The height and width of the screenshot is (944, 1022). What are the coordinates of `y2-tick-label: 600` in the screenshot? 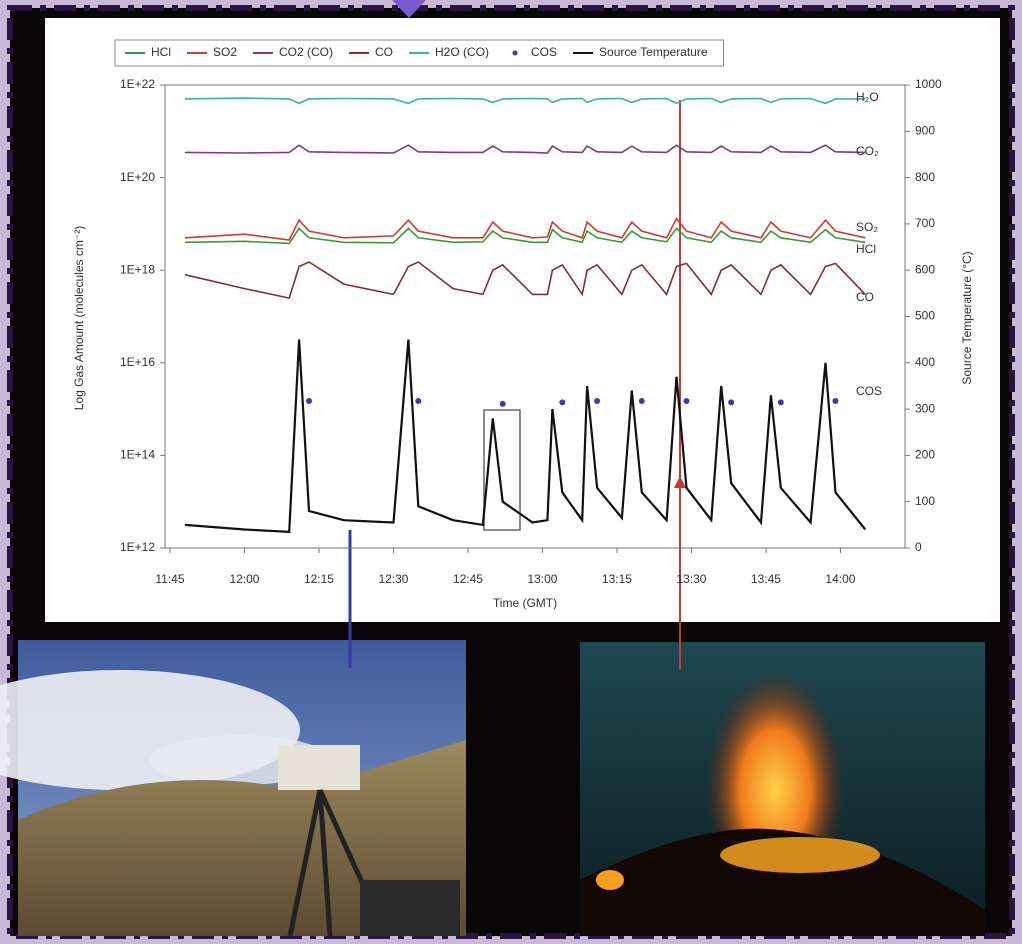 It's located at (925, 269).